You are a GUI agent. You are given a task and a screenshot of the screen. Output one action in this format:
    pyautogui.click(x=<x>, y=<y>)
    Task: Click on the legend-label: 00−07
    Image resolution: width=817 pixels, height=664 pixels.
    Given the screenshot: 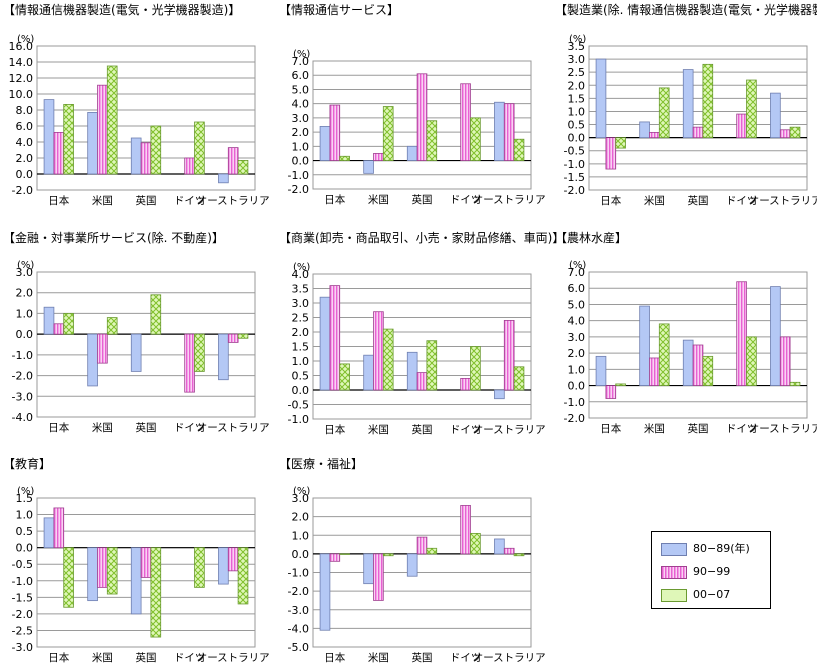 What is the action you would take?
    pyautogui.click(x=712, y=594)
    